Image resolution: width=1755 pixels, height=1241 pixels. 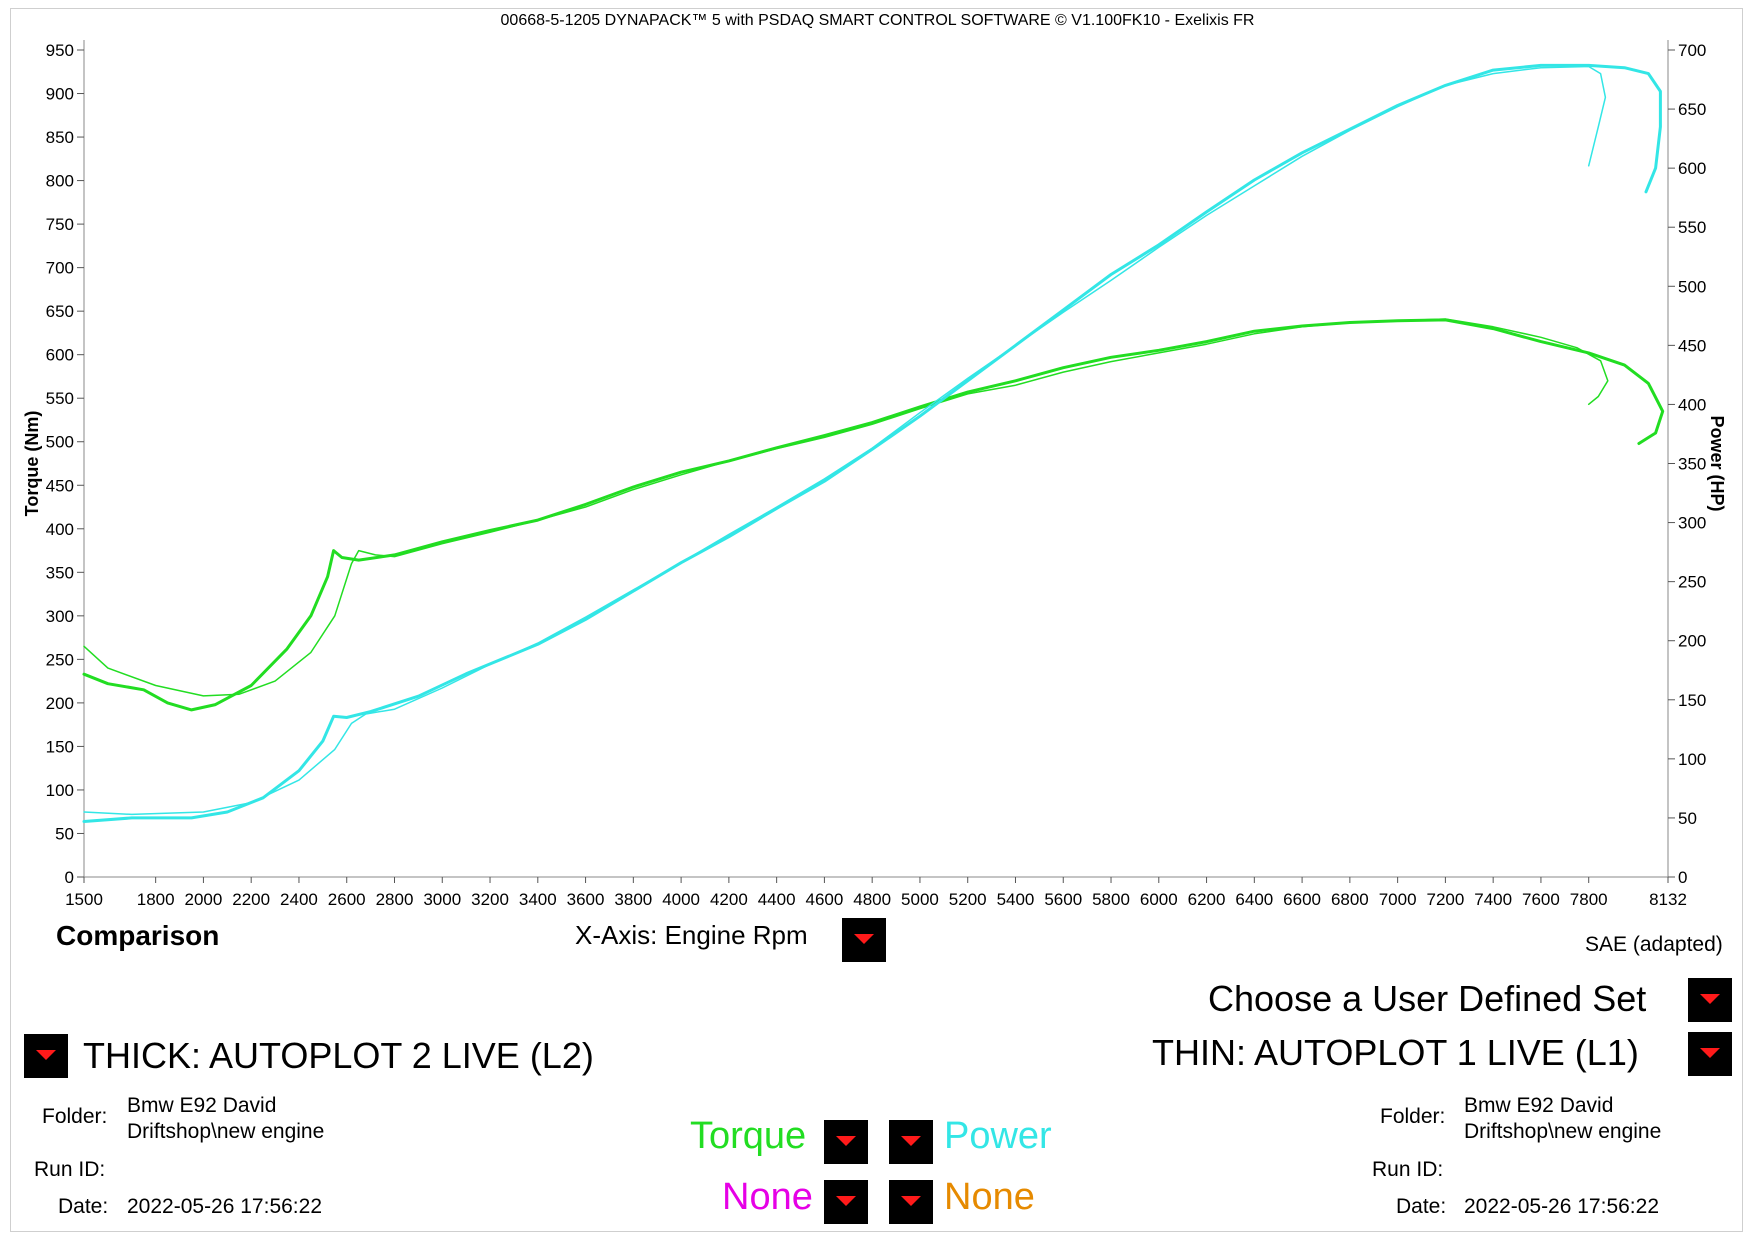 I want to click on left-tick-label: 550, so click(x=60, y=398).